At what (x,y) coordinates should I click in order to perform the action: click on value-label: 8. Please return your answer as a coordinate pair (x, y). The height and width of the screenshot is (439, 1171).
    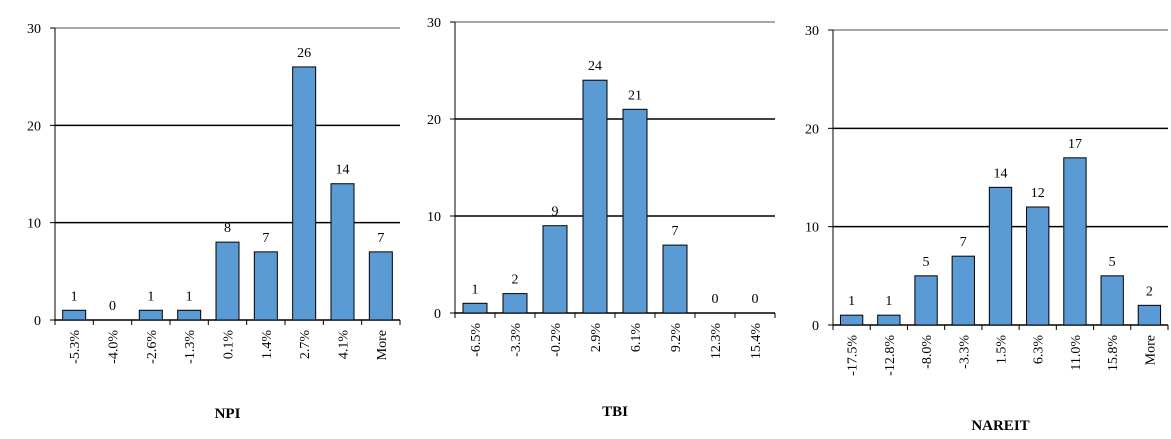
    Looking at the image, I should click on (227, 228).